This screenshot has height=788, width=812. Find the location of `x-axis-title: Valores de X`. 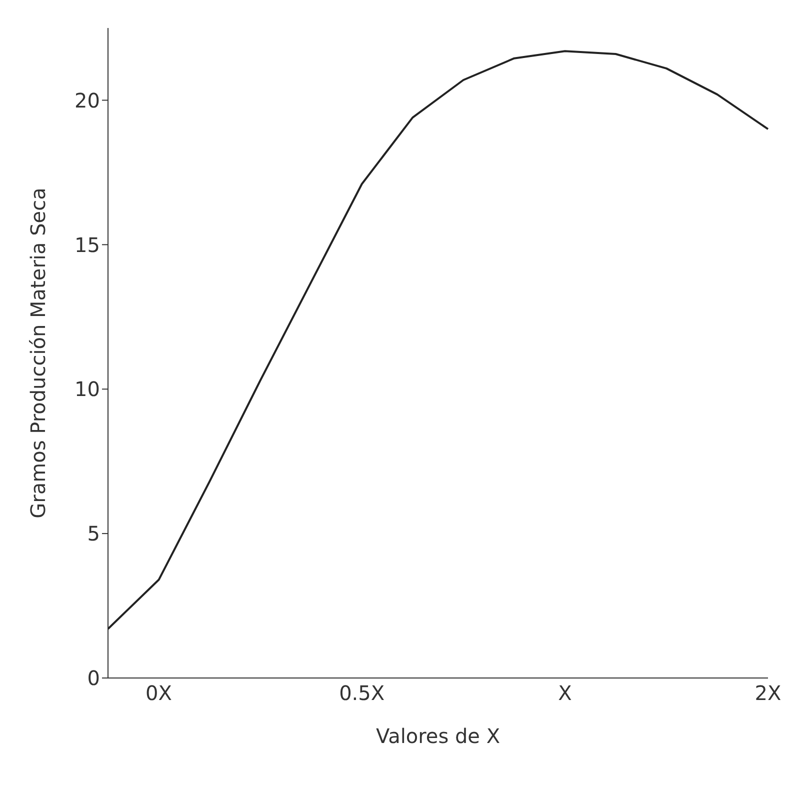

x-axis-title: Valores de X is located at coordinates (438, 736).